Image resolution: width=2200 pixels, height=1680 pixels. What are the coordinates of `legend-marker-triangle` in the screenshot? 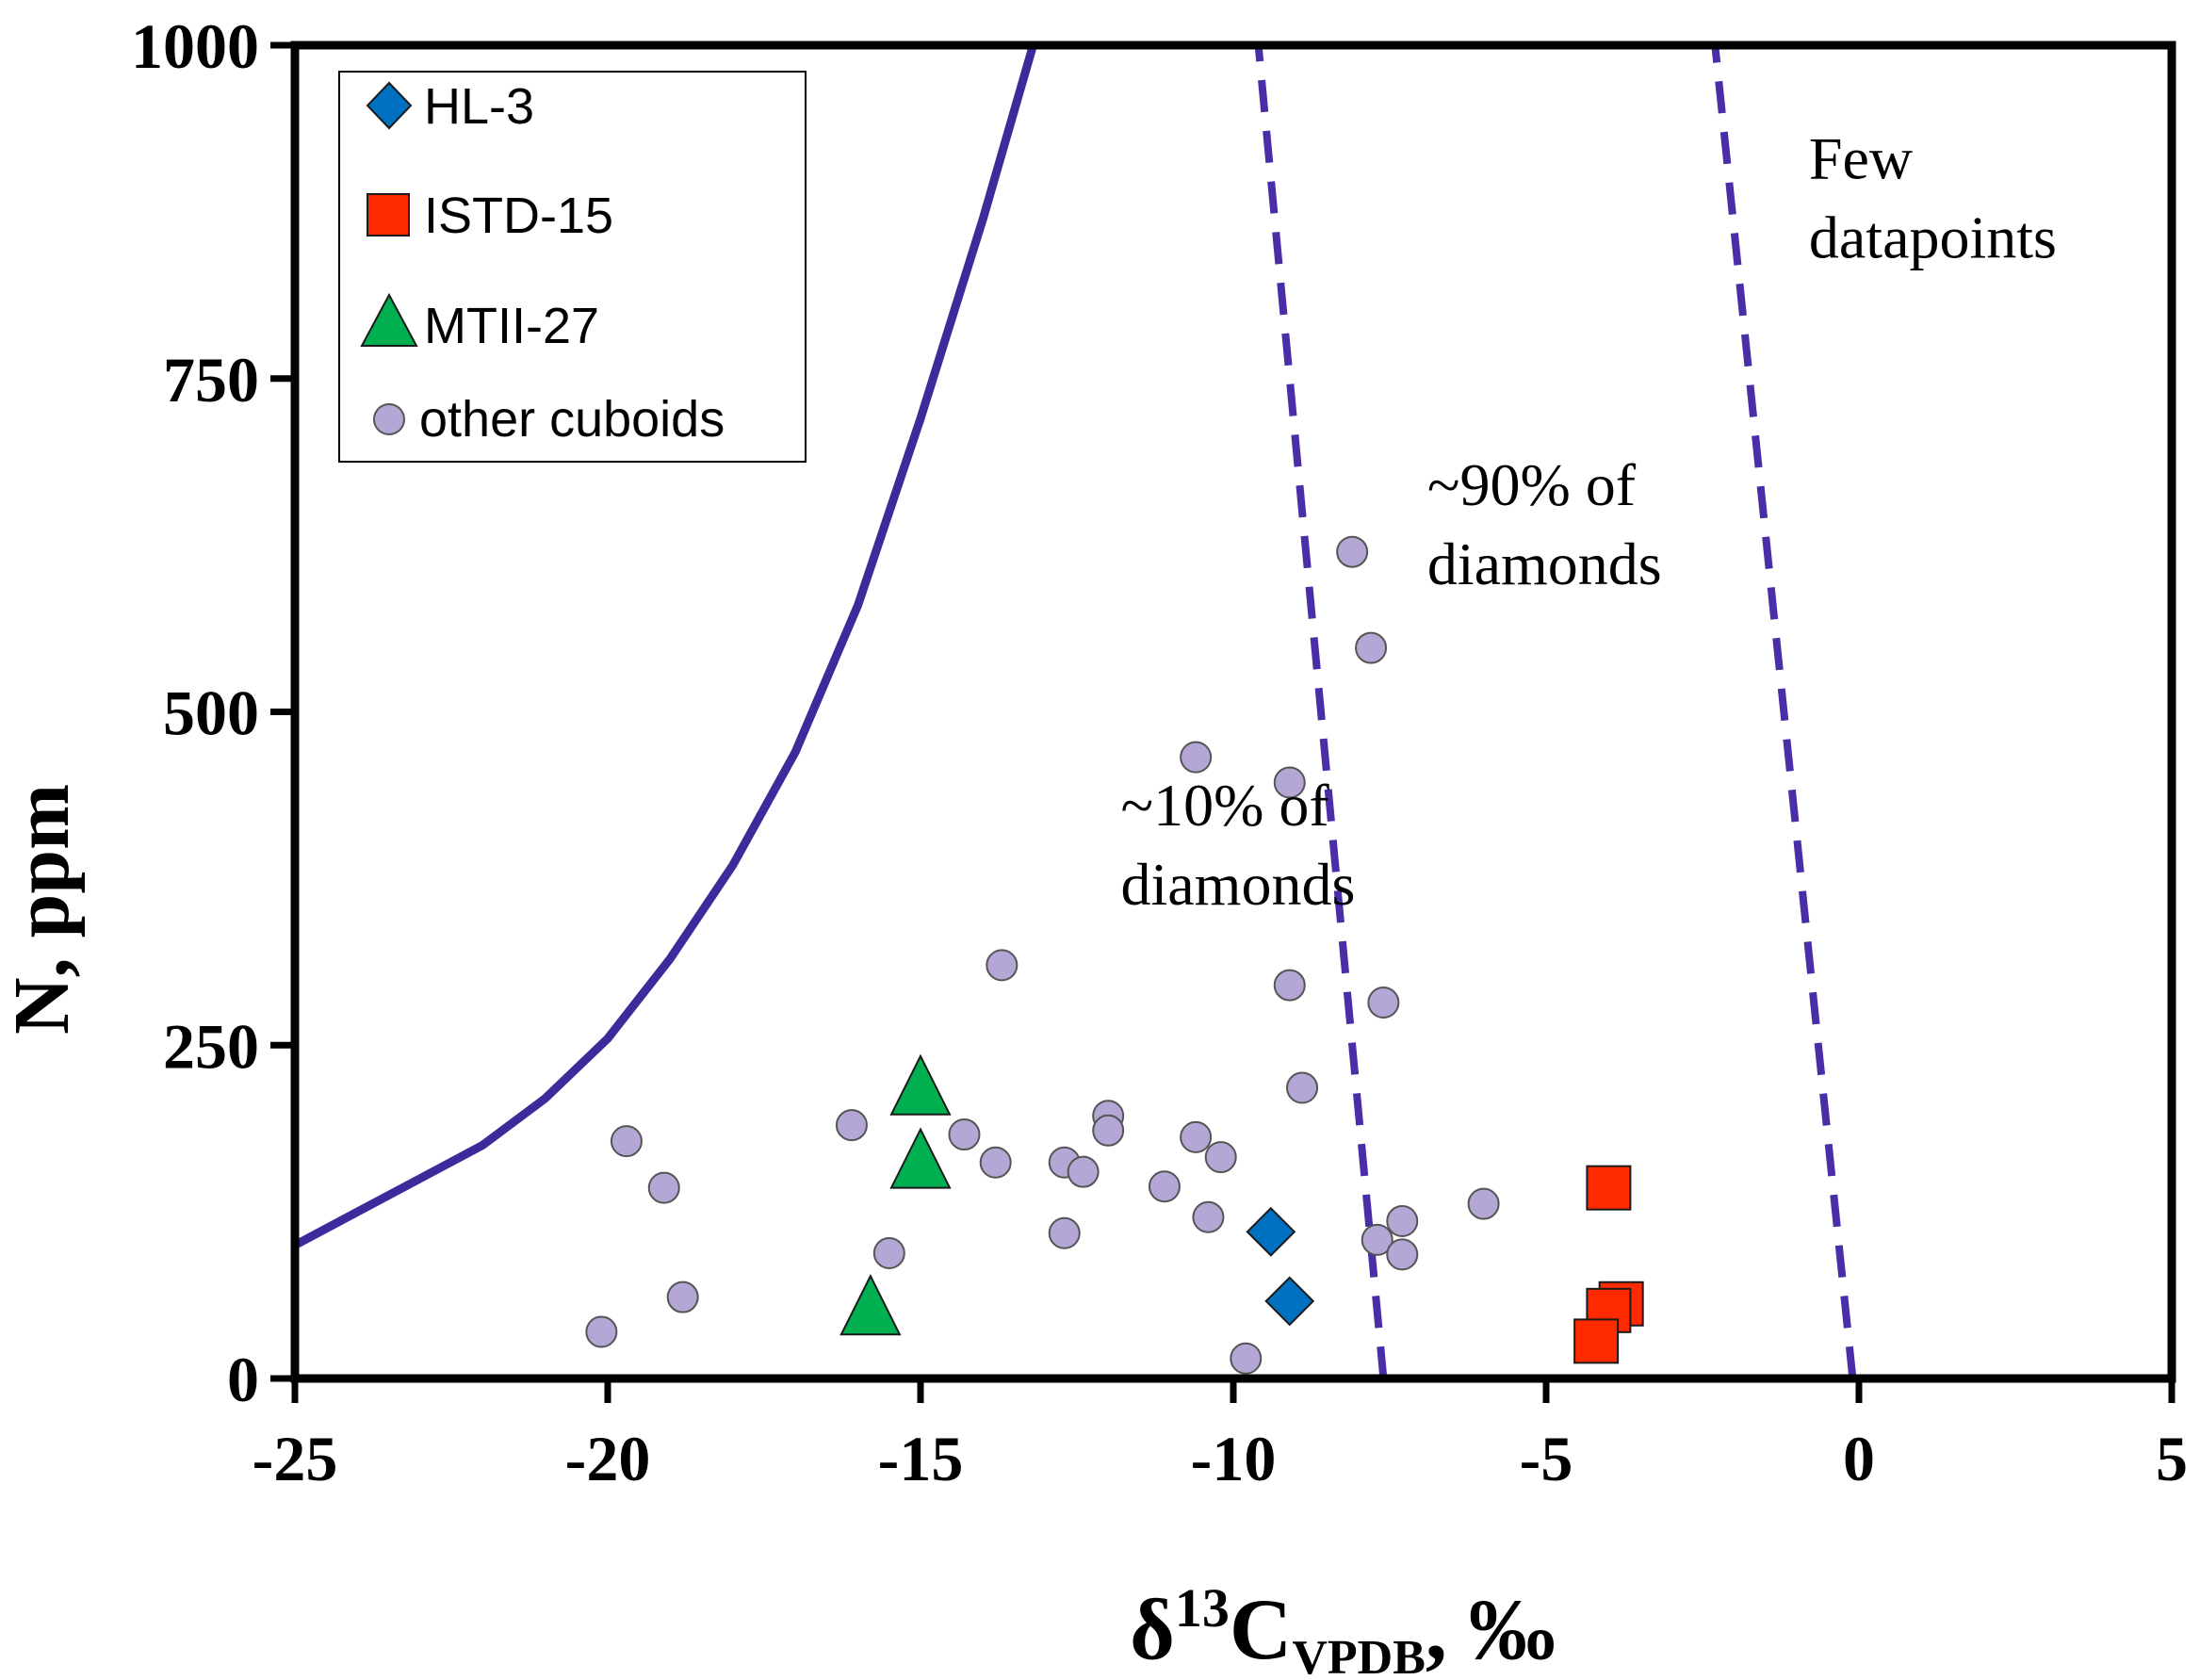 It's located at (389, 319).